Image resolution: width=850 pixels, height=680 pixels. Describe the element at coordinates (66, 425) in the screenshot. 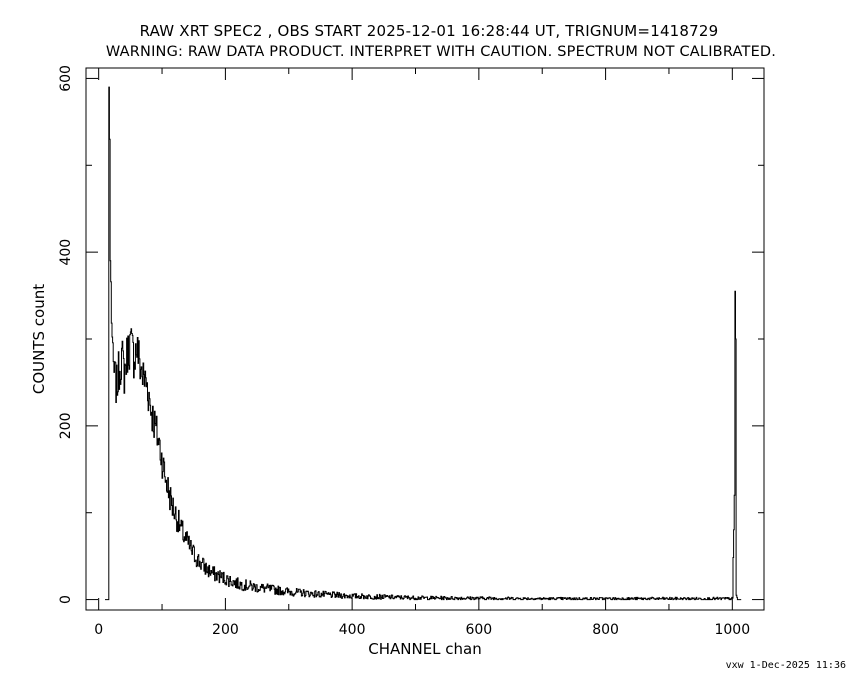

I see `y-tick-label: 200` at that location.